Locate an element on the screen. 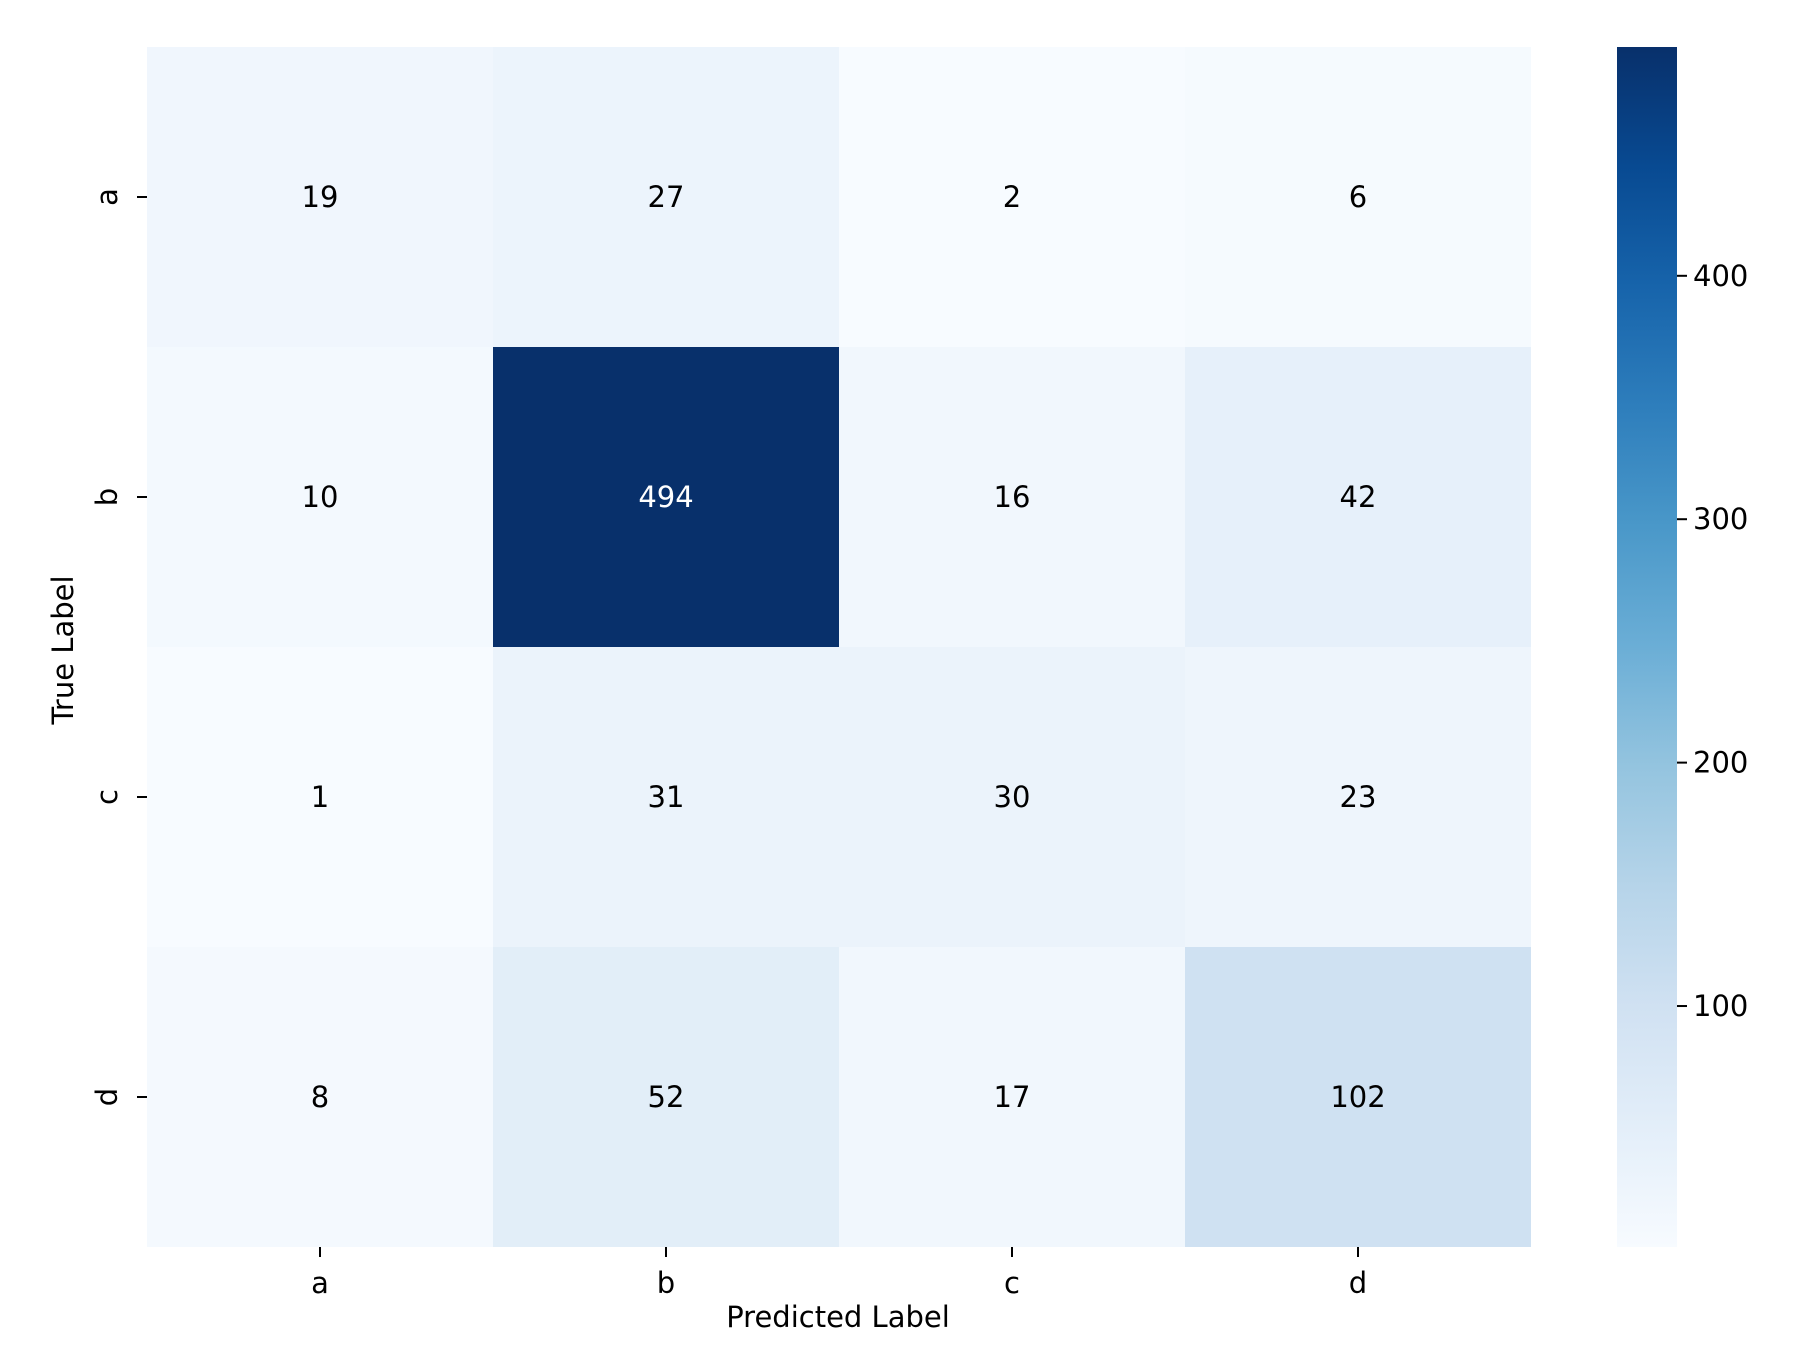 This screenshot has height=1348, width=1800. heatmap-cell-d-d is located at coordinates (1358, 1097).